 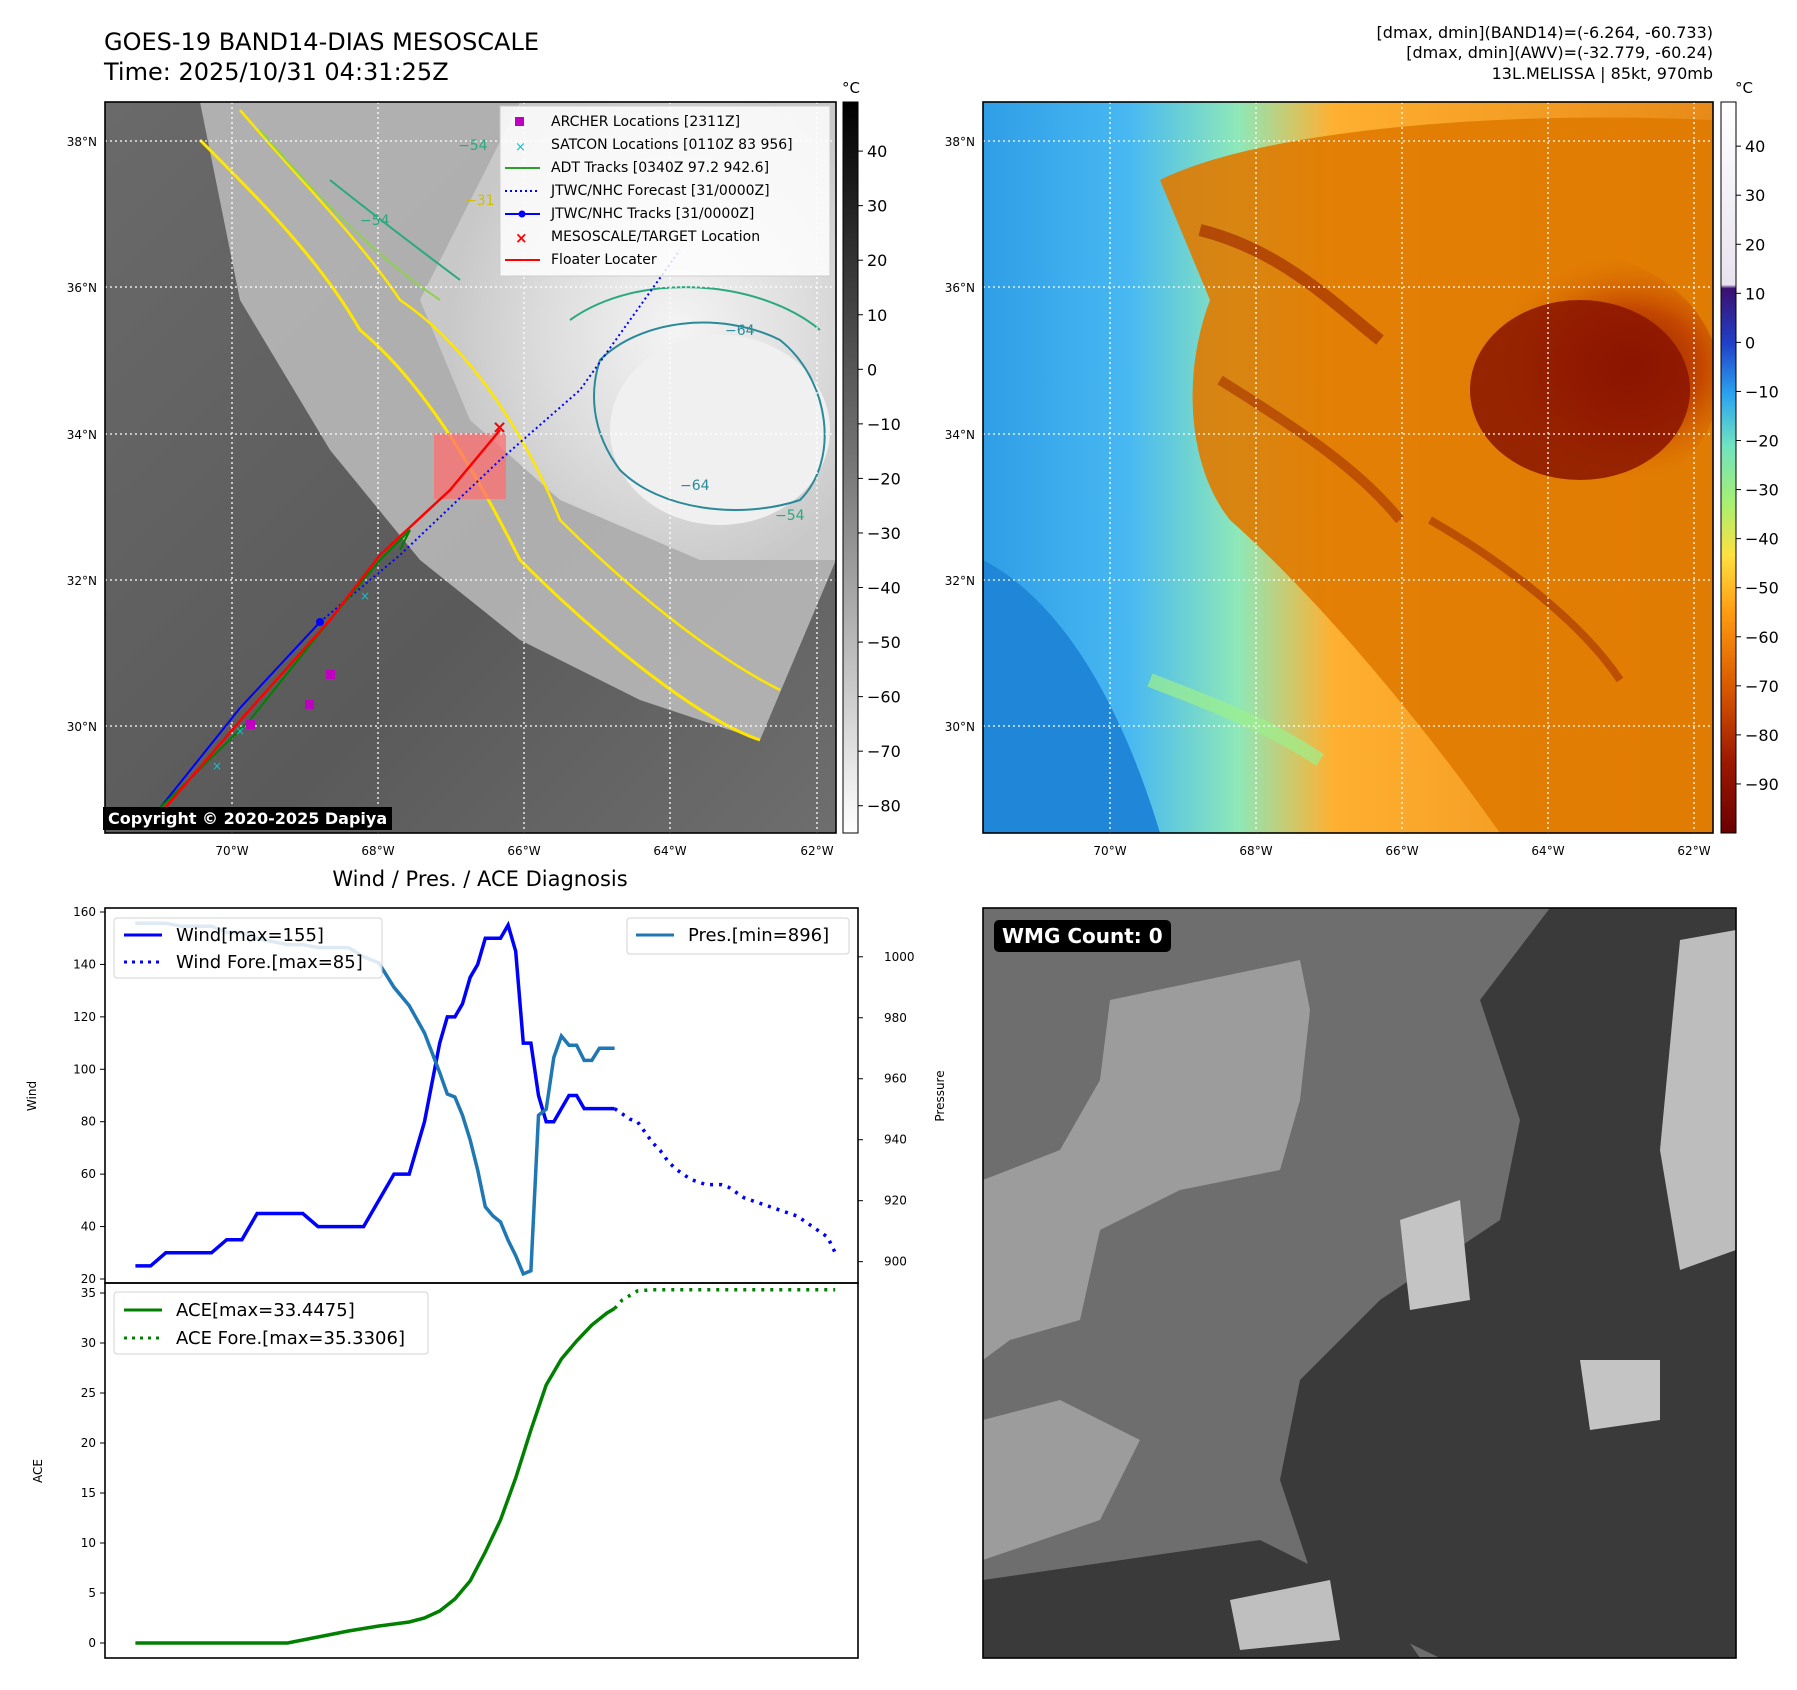 What do you see at coordinates (851, 88) in the screenshot?
I see `ir-colorbar-unit: °C` at bounding box center [851, 88].